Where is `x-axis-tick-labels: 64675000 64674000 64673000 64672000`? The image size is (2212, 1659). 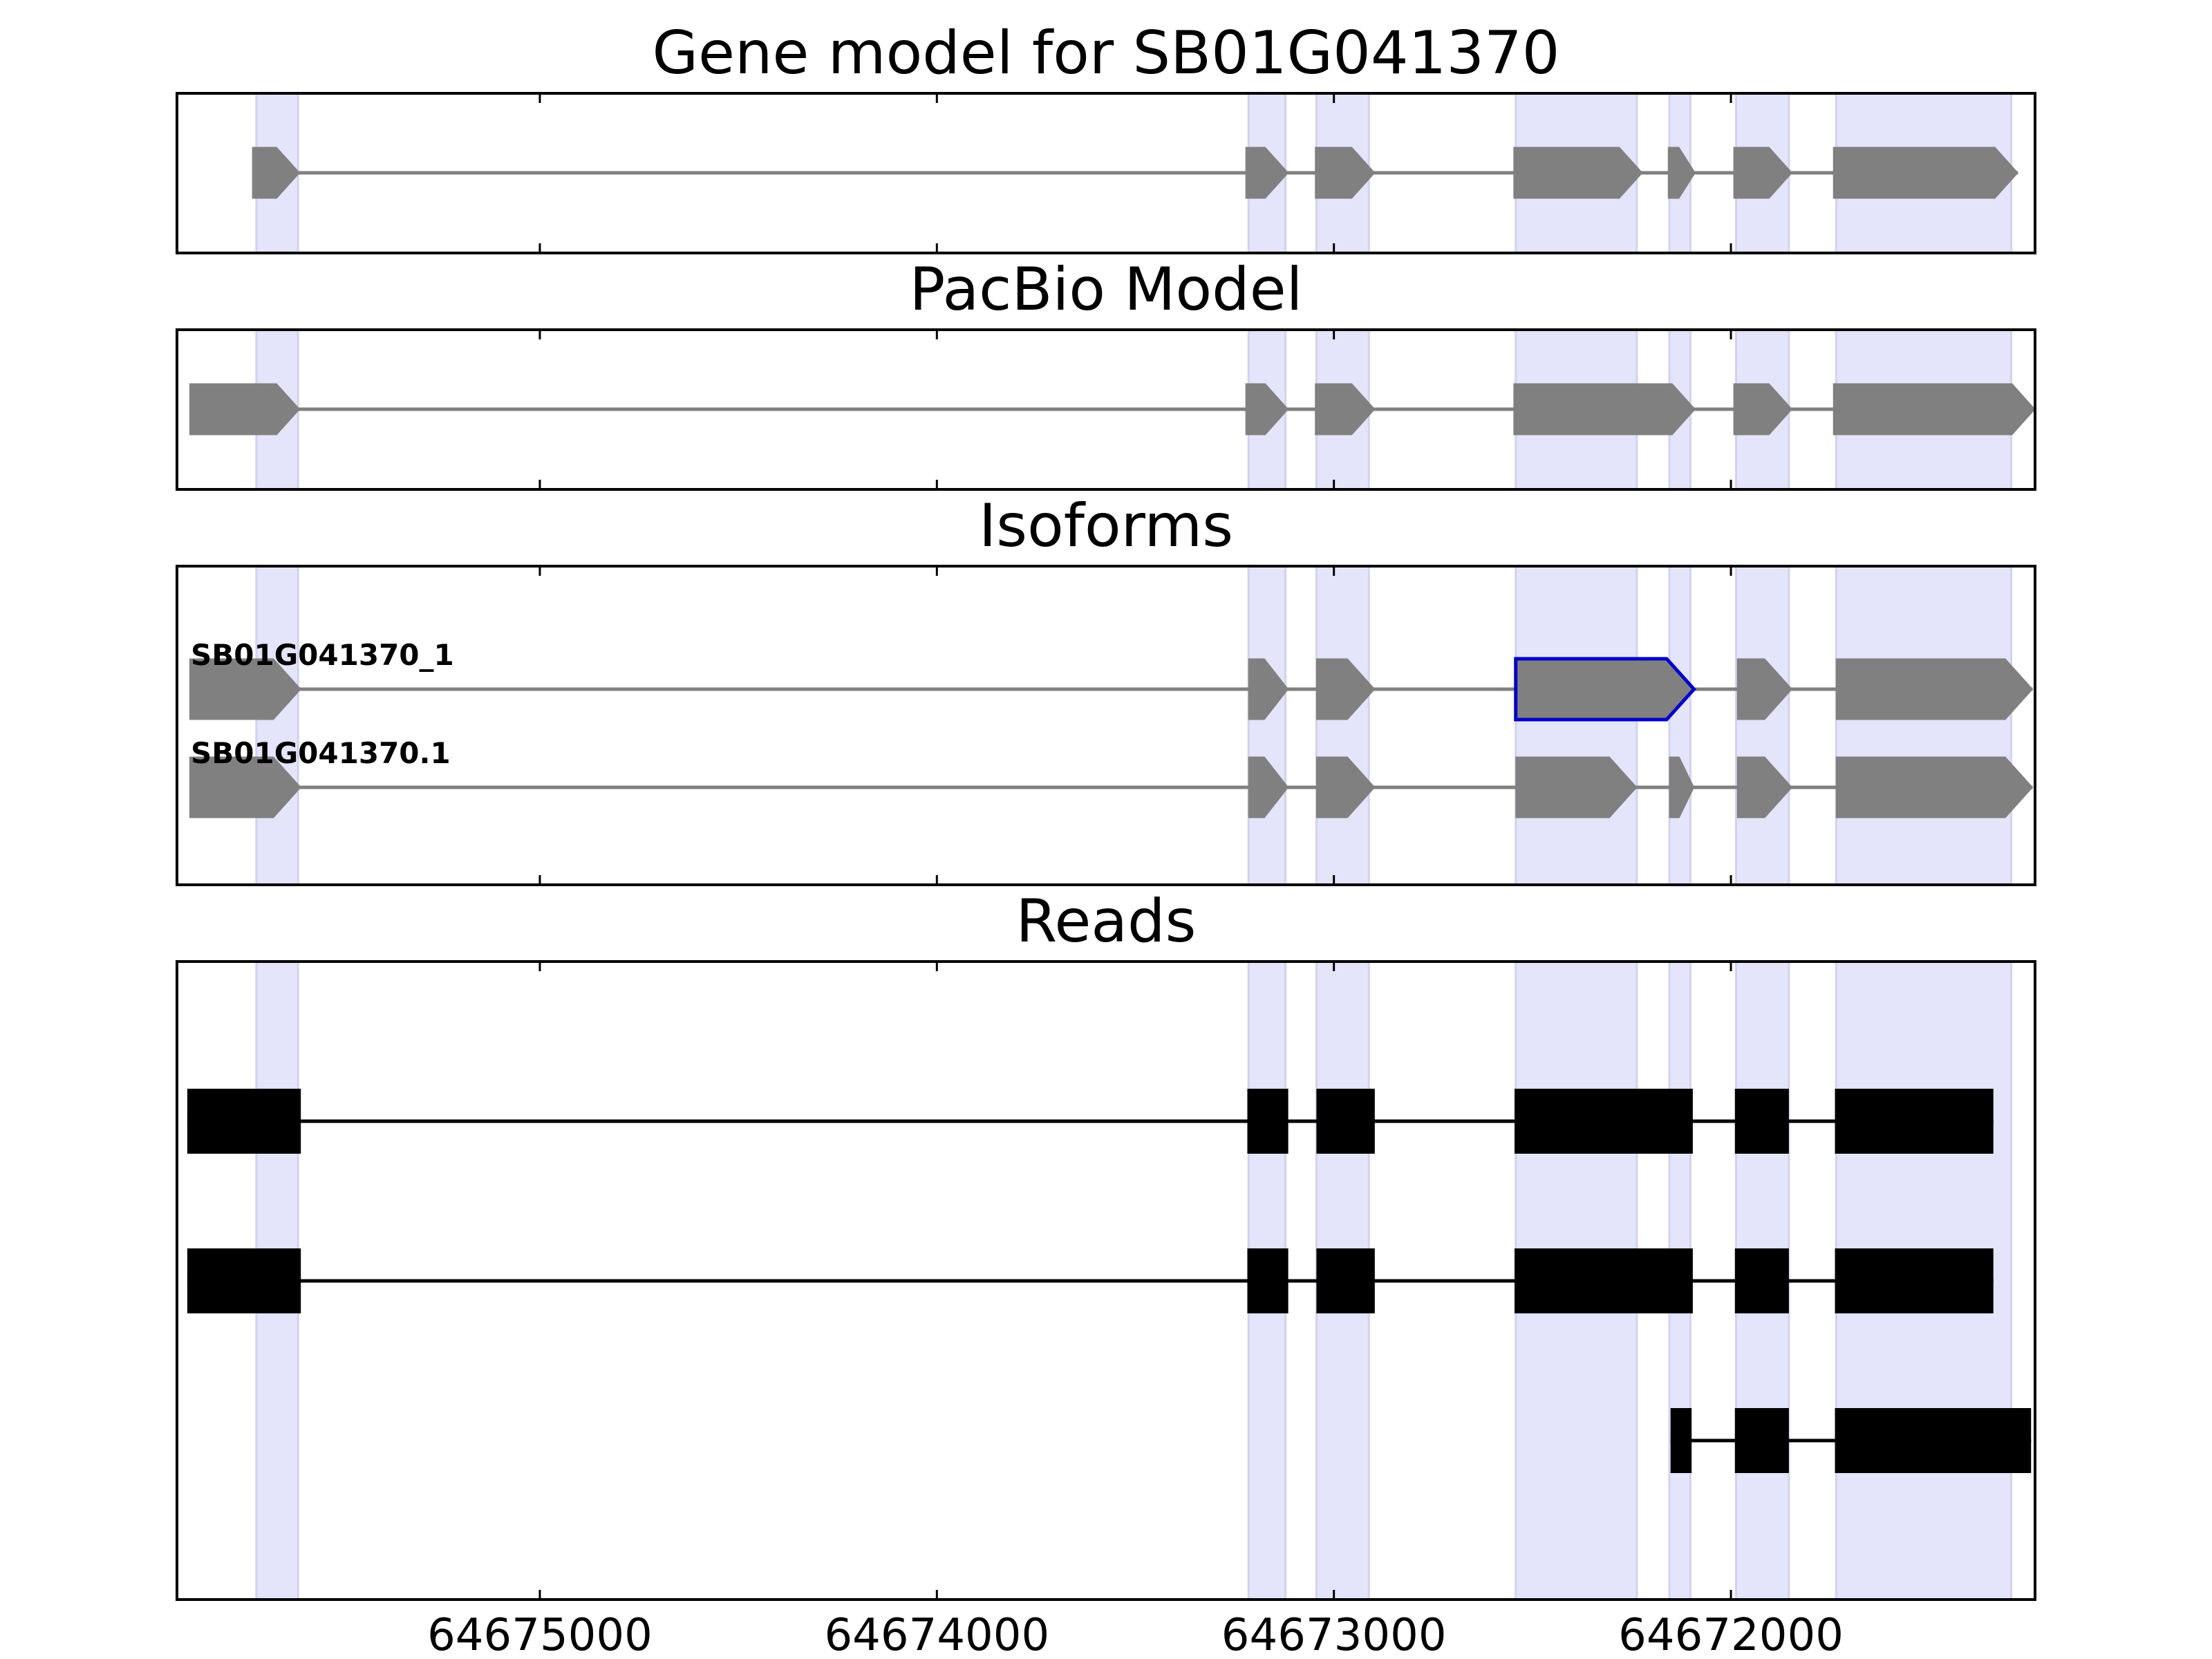 x-axis-tick-labels: 64675000 64674000 64673000 64672000 is located at coordinates (1135, 1634).